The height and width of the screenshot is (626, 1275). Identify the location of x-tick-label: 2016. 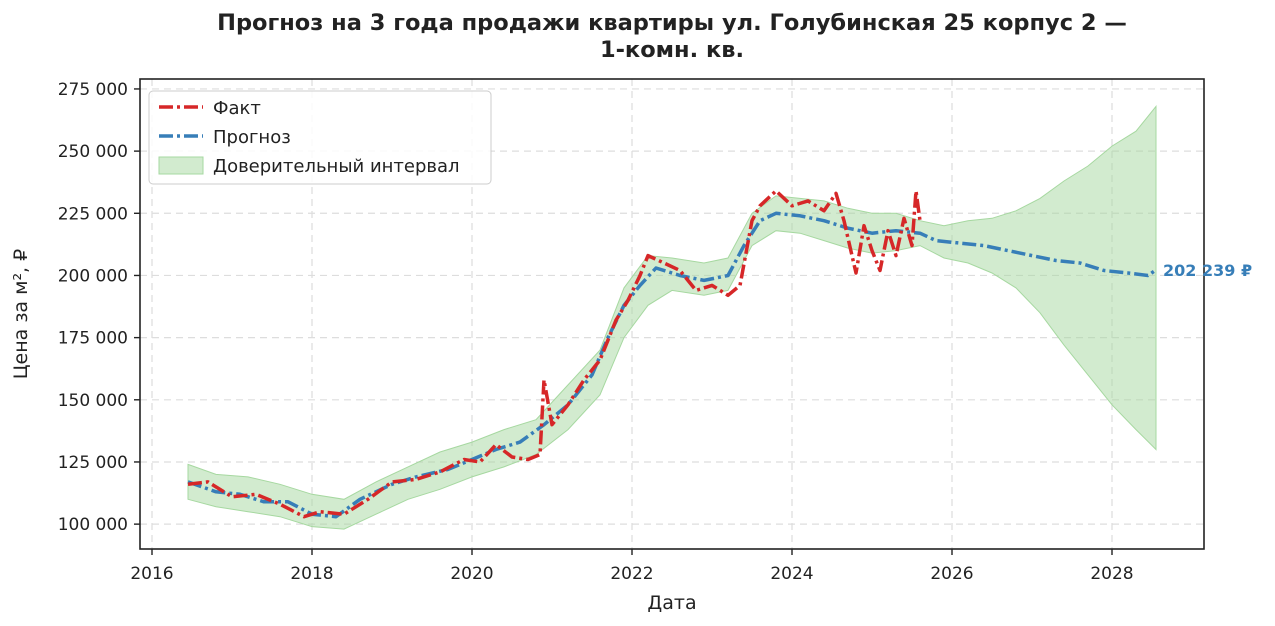
(151, 574).